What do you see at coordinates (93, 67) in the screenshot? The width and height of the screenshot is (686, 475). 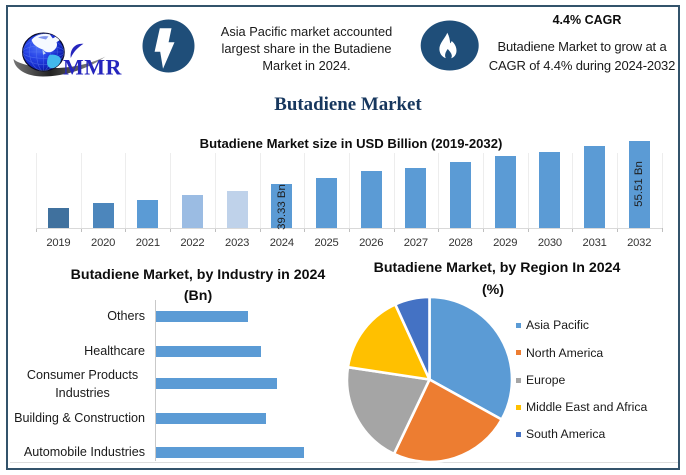 I see `svg-text: MMR` at bounding box center [93, 67].